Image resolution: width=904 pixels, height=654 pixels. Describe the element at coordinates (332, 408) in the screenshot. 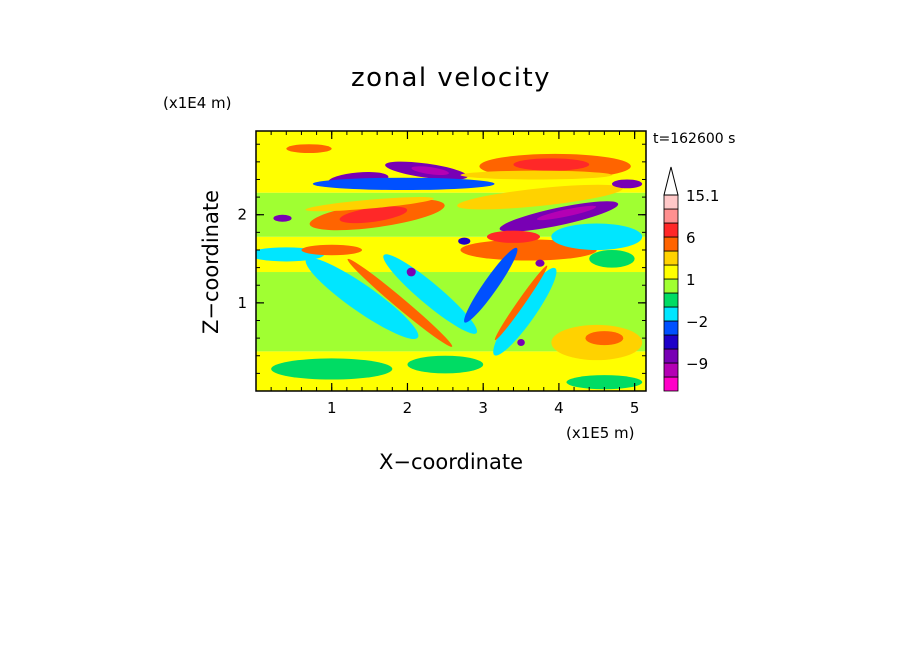

I see `x-tick-label: 1` at that location.